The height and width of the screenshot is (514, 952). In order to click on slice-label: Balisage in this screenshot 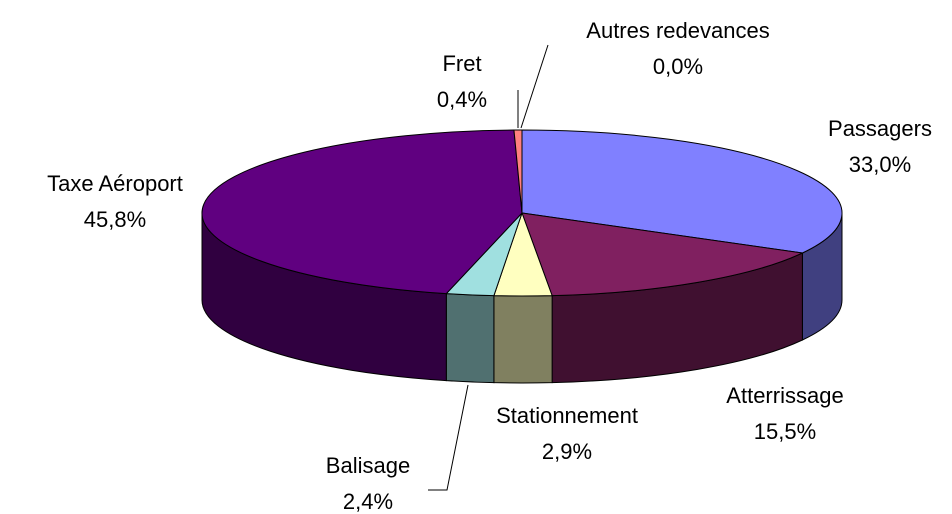, I will do `click(368, 465)`.